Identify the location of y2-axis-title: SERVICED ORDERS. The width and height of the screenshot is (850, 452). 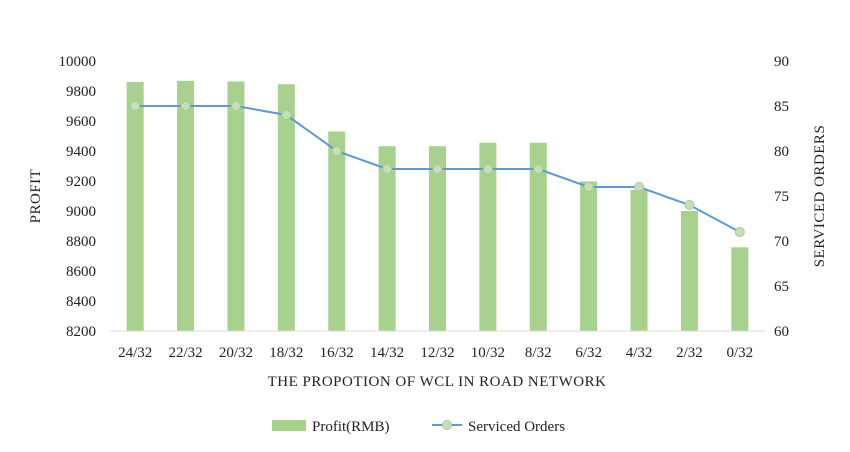
(820, 196).